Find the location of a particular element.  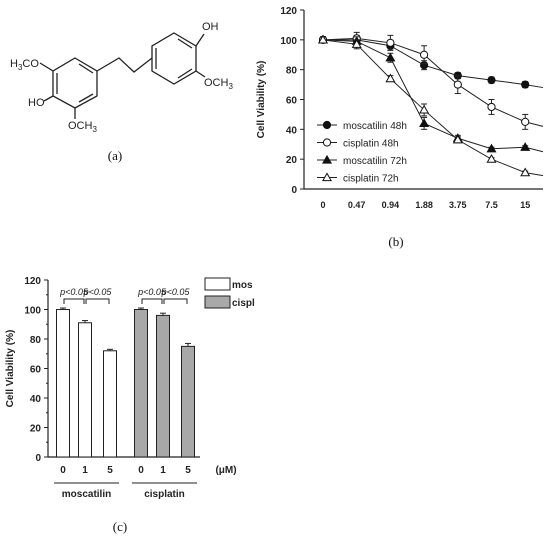

panel-label-c: (c) is located at coordinates (120, 526).